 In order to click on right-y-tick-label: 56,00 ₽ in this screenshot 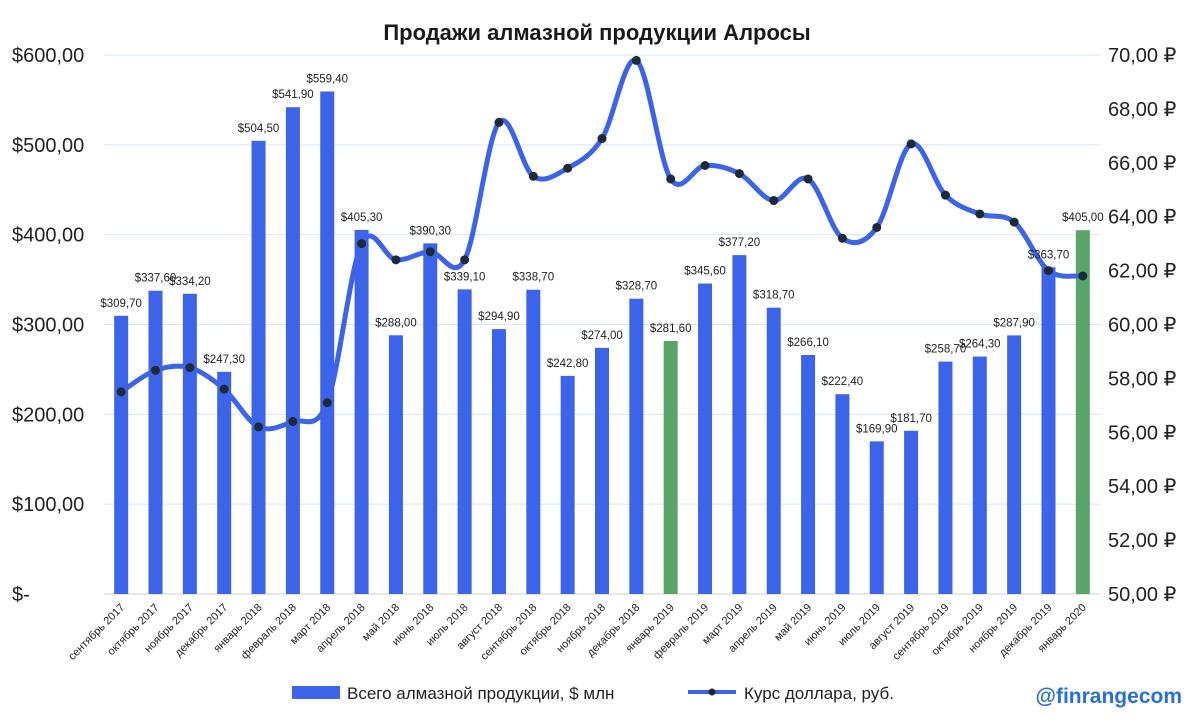, I will do `click(1142, 433)`.